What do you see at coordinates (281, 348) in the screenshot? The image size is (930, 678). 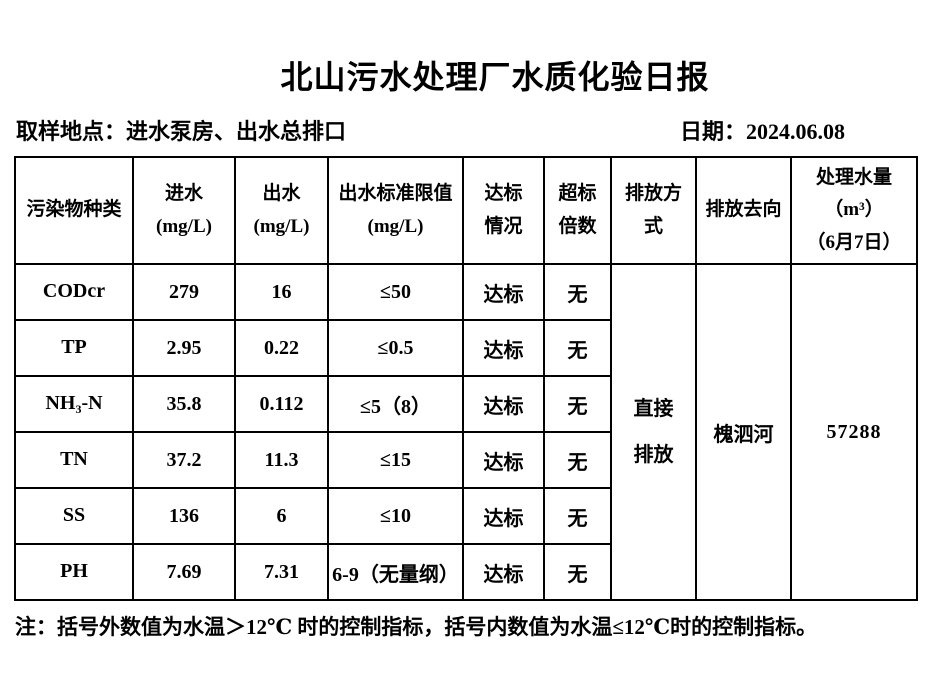 I see `outflow-value-cell: 0.22` at bounding box center [281, 348].